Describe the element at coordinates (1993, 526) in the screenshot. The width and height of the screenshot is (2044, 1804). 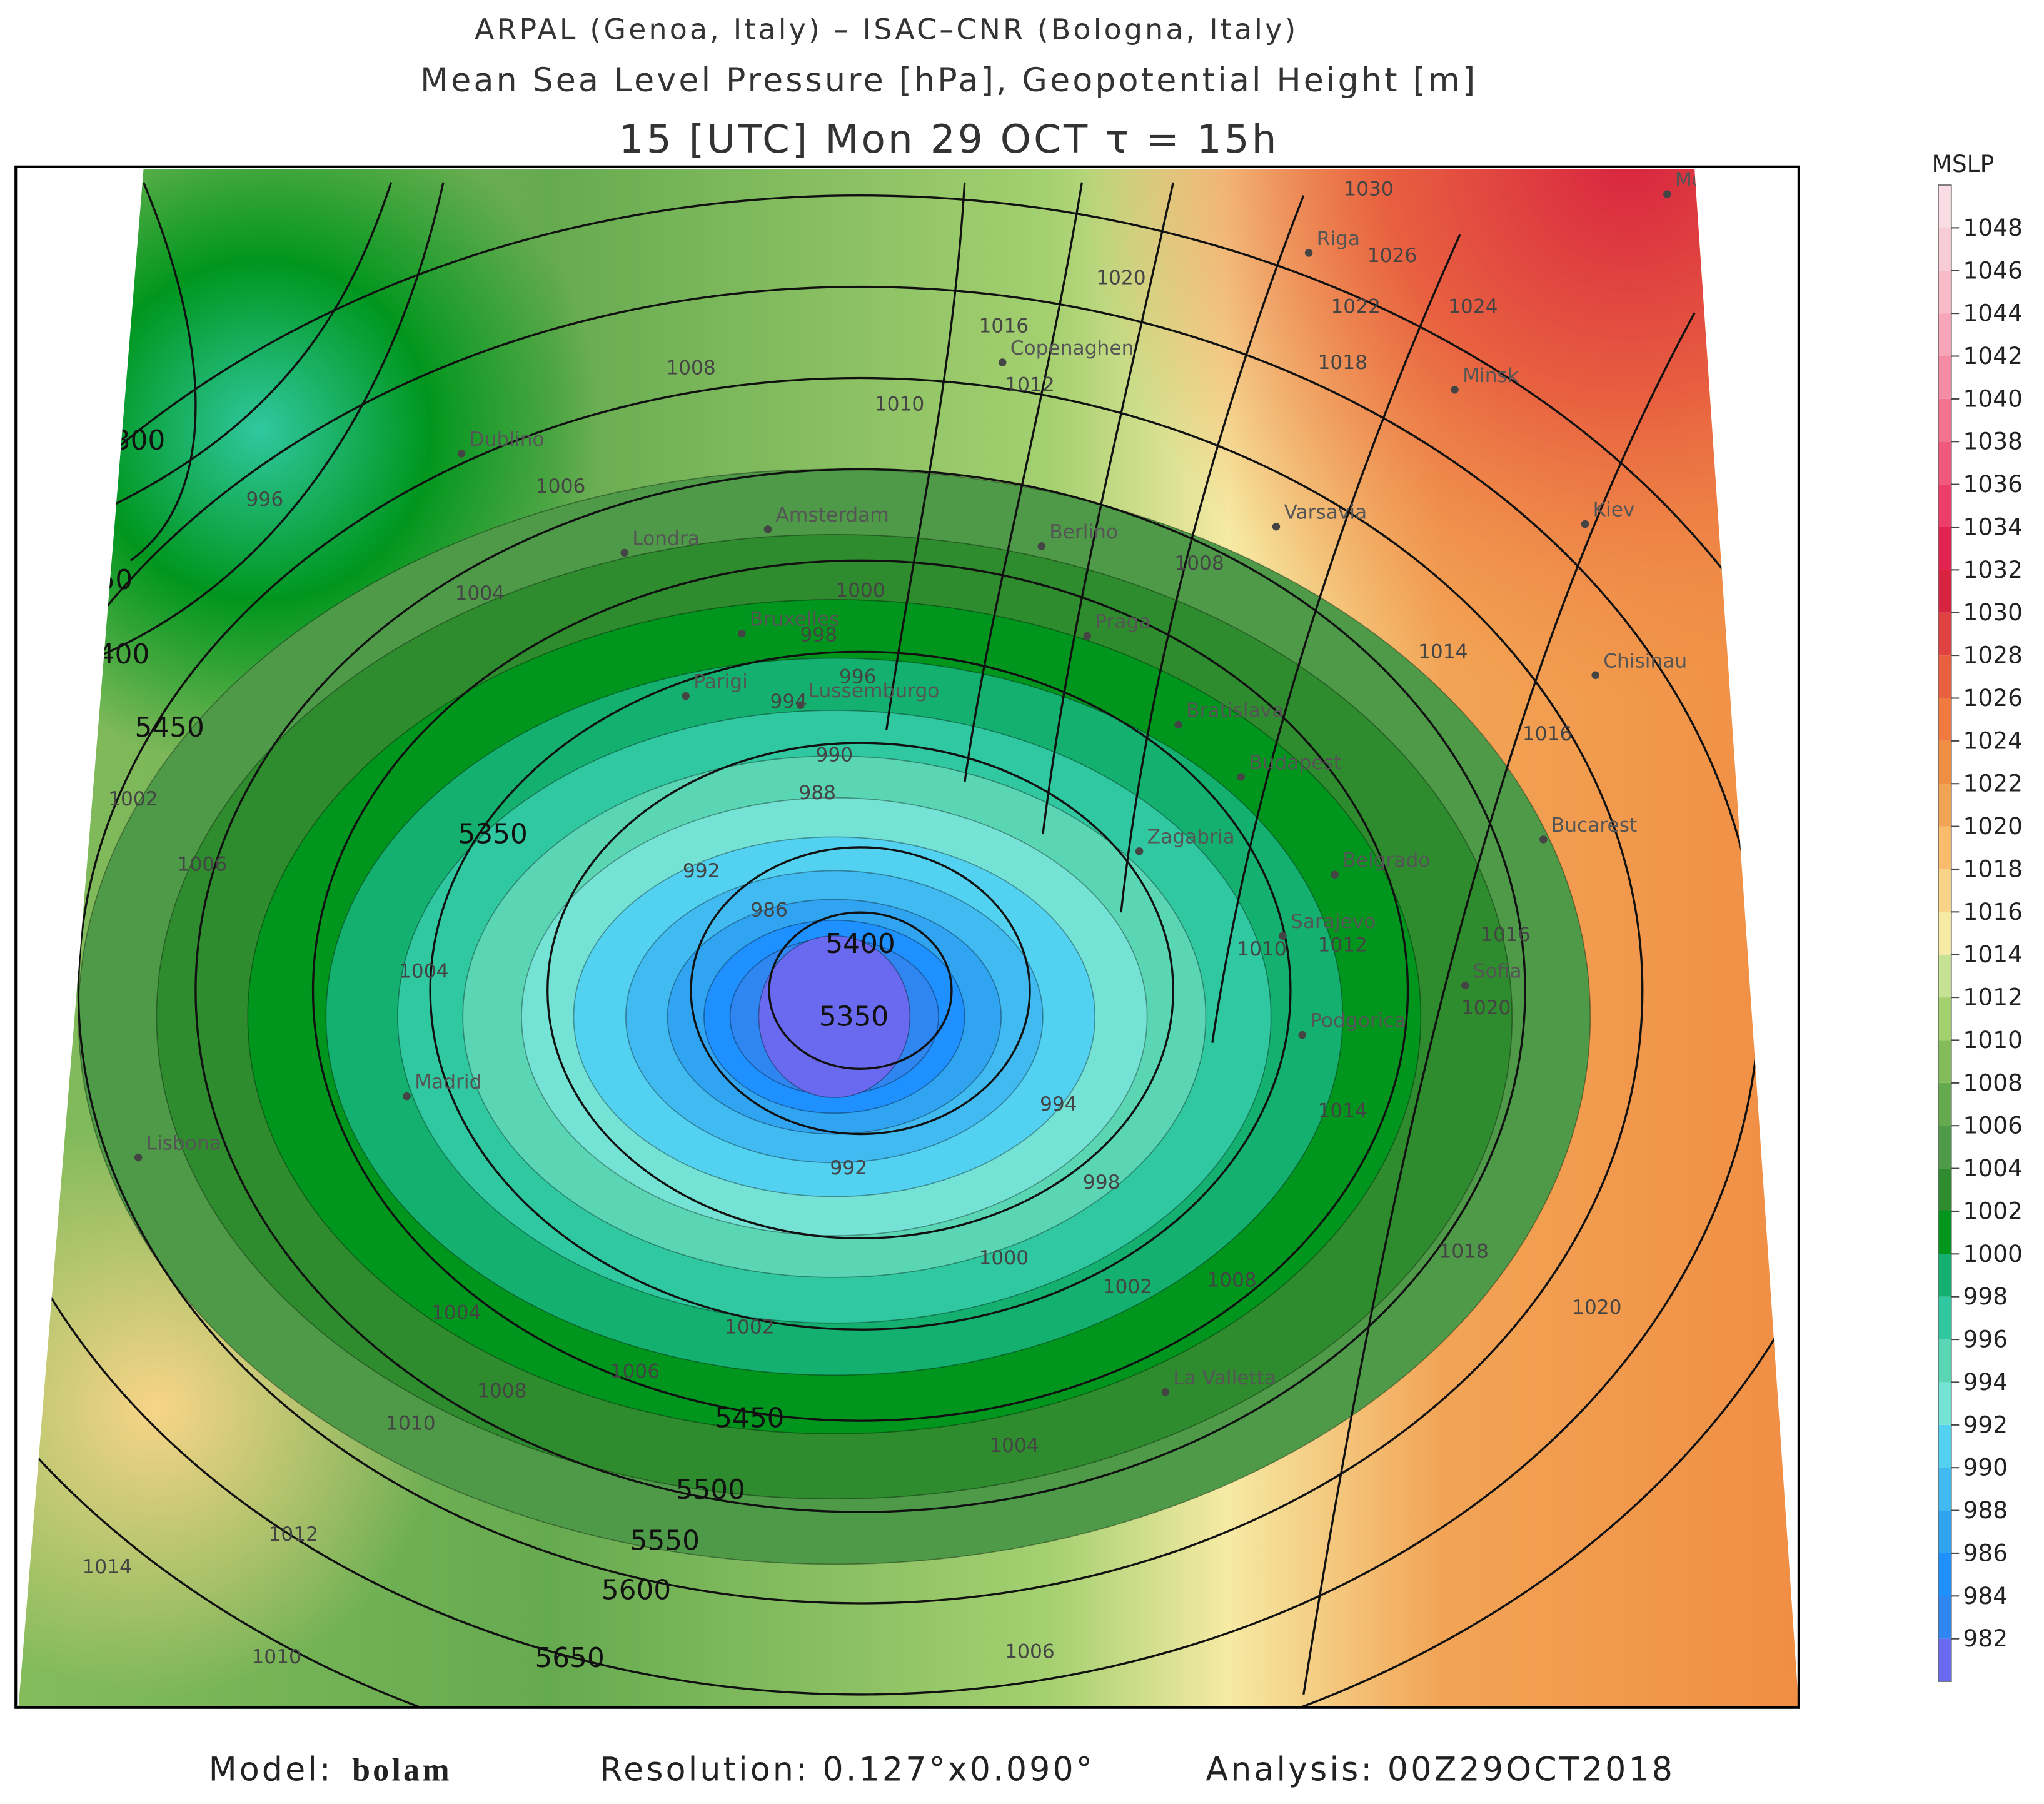
I see `colorbar-tick-label: 1034` at that location.